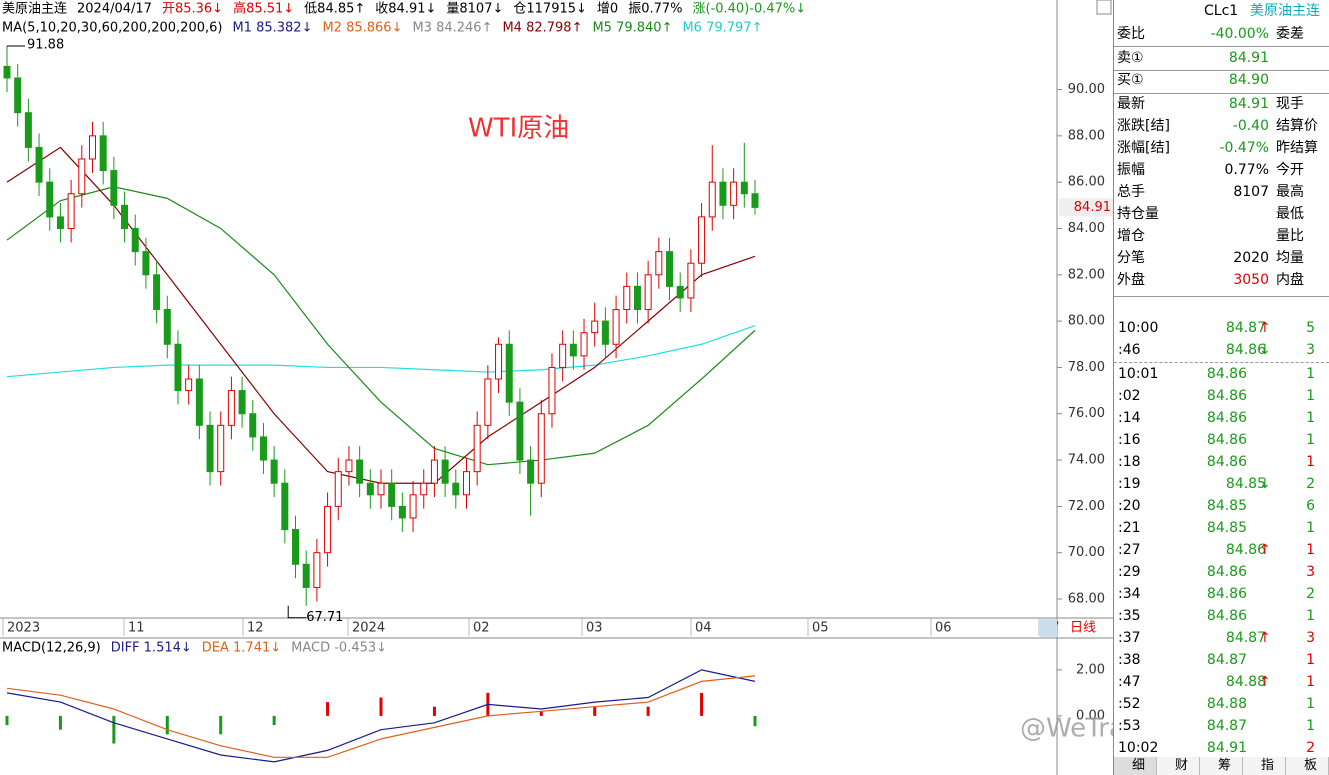 The image size is (1329, 775). I want to click on x-tick-label: 06, so click(943, 628).